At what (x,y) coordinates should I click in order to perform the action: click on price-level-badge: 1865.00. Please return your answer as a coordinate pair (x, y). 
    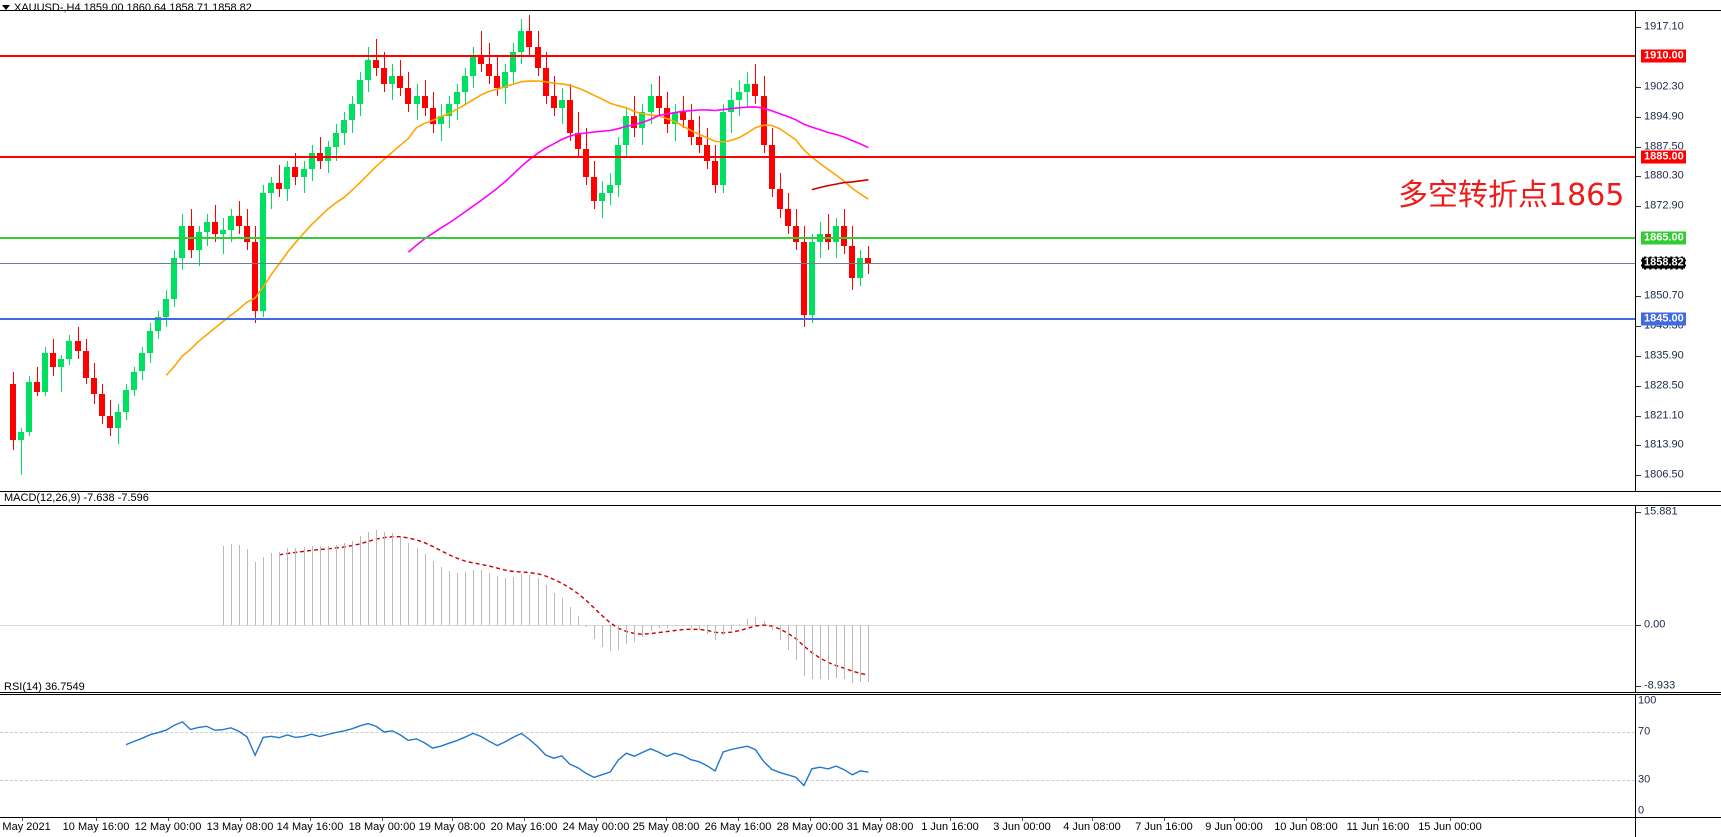
    Looking at the image, I should click on (1663, 238).